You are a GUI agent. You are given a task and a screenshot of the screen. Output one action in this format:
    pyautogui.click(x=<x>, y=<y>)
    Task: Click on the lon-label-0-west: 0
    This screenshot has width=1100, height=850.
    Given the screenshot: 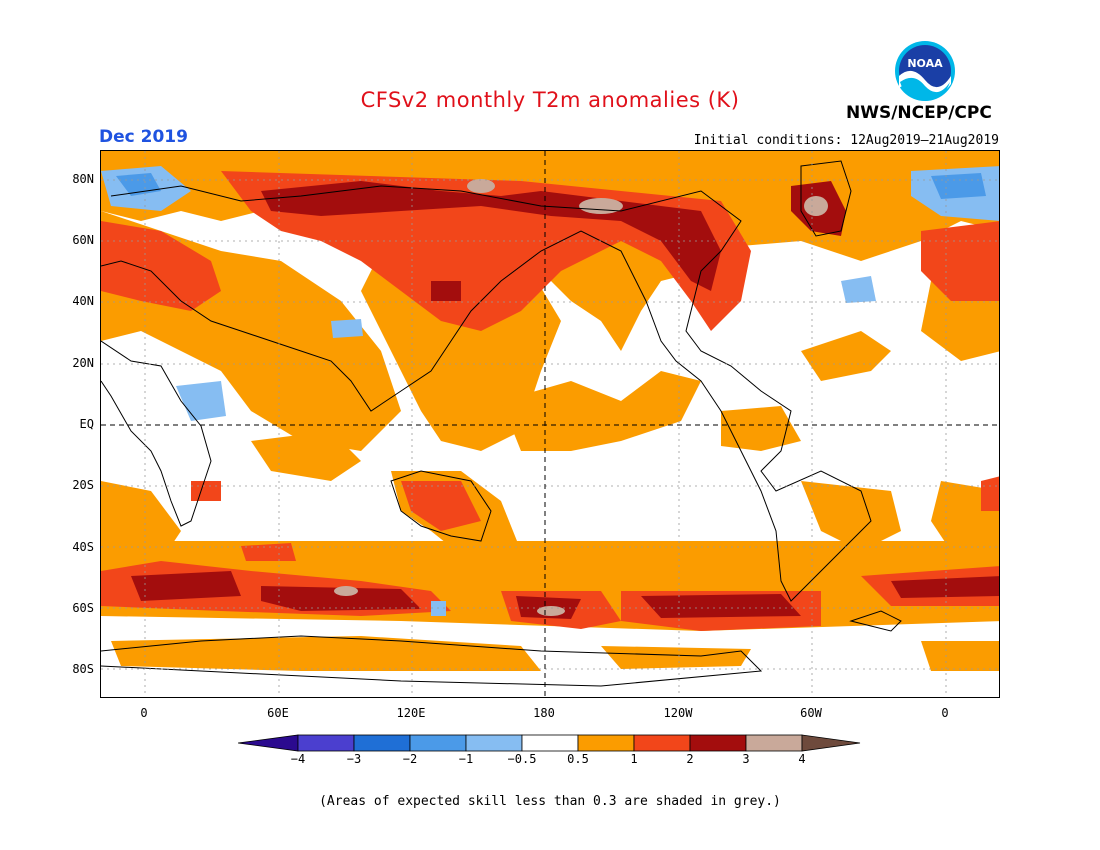 What is the action you would take?
    pyautogui.click(x=144, y=713)
    